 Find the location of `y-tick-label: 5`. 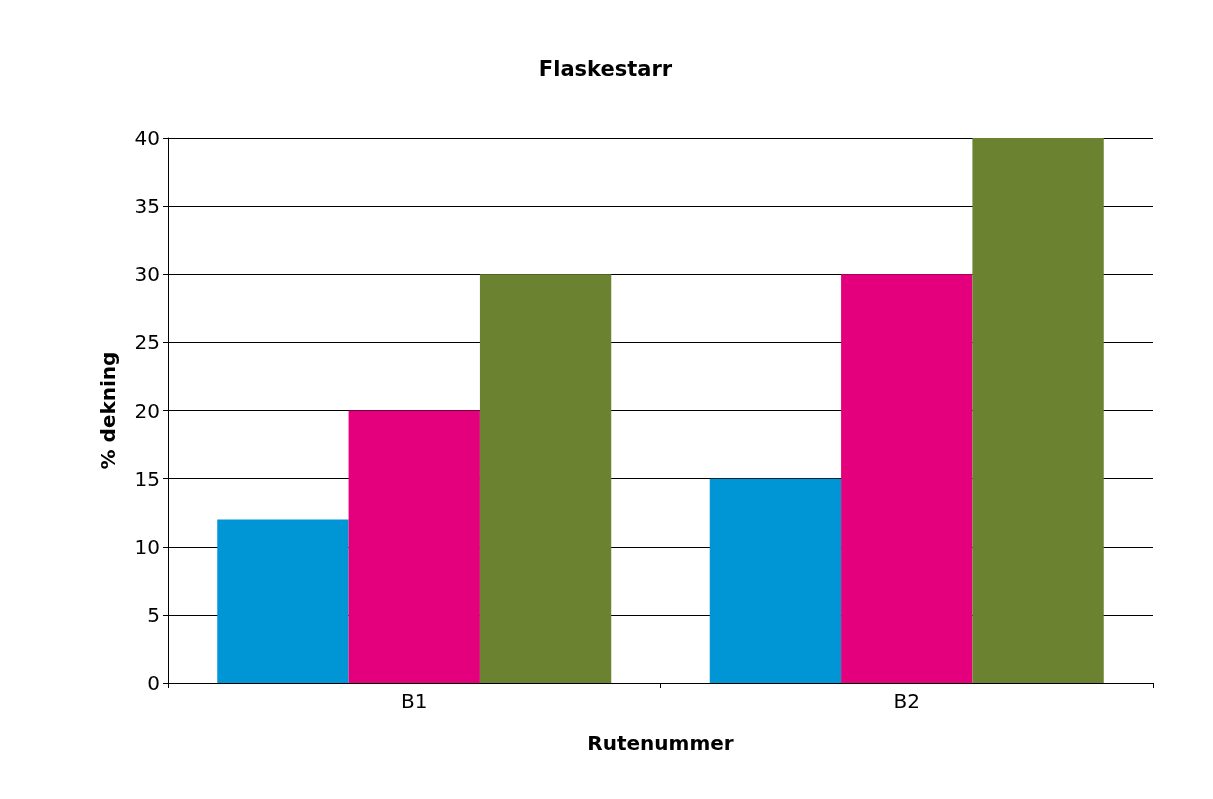

y-tick-label: 5 is located at coordinates (153, 614).